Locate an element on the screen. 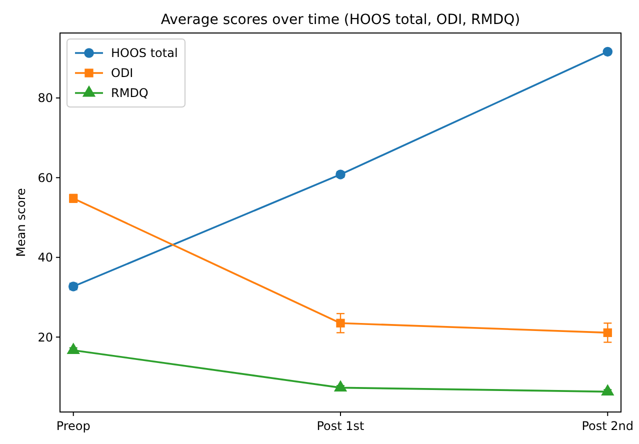 The height and width of the screenshot is (444, 639). legend-label: HOOS total is located at coordinates (144, 53).